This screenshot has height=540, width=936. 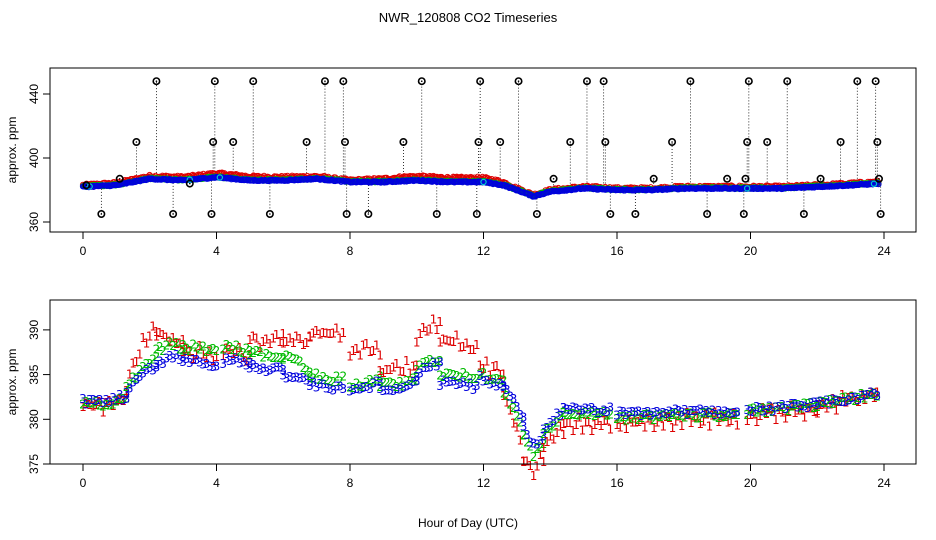 I want to click on top-y-axis: 360 400 440, so click(x=39, y=158).